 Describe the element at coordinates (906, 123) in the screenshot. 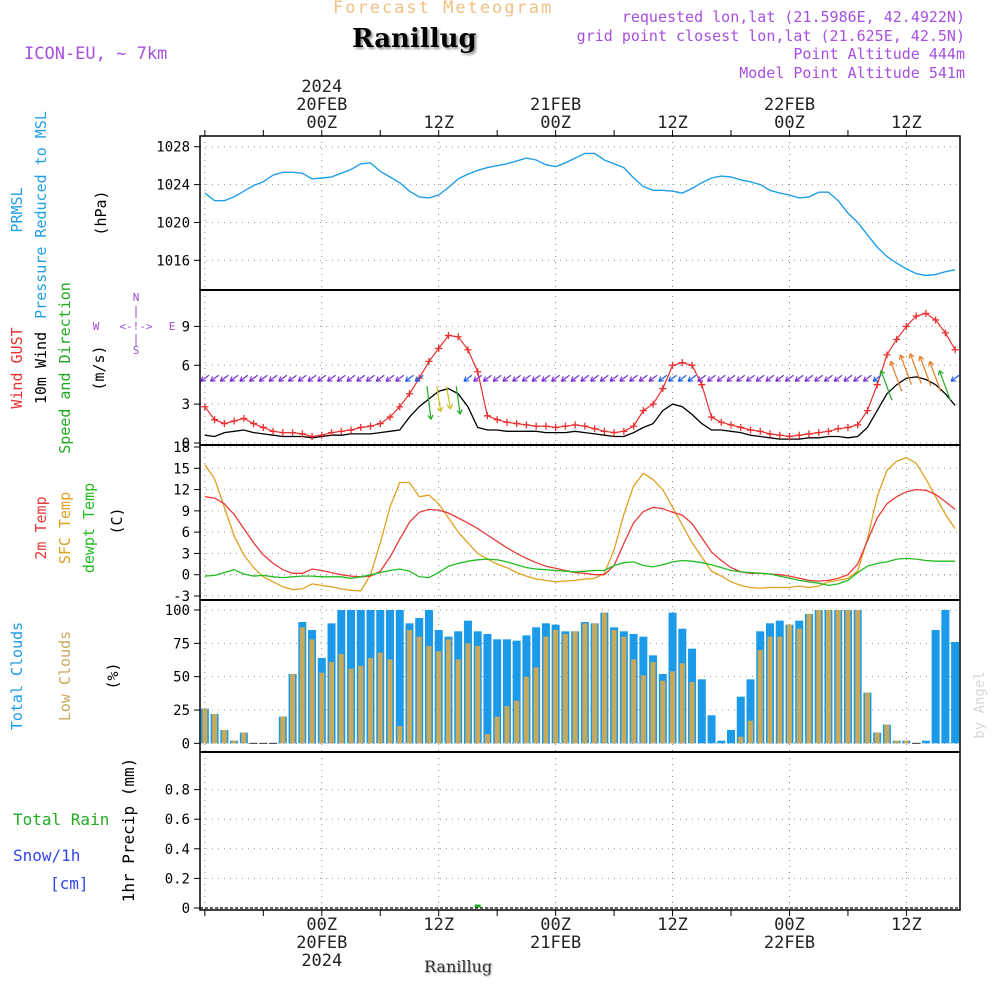

I see `time-label-top: 12Z` at that location.